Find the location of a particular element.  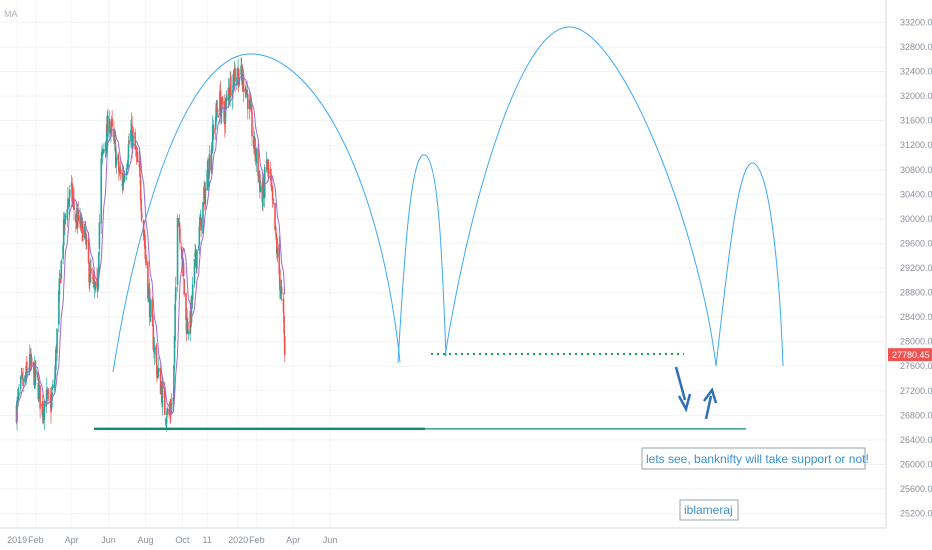

price-tick-label: 30000.00 is located at coordinates (916, 219).